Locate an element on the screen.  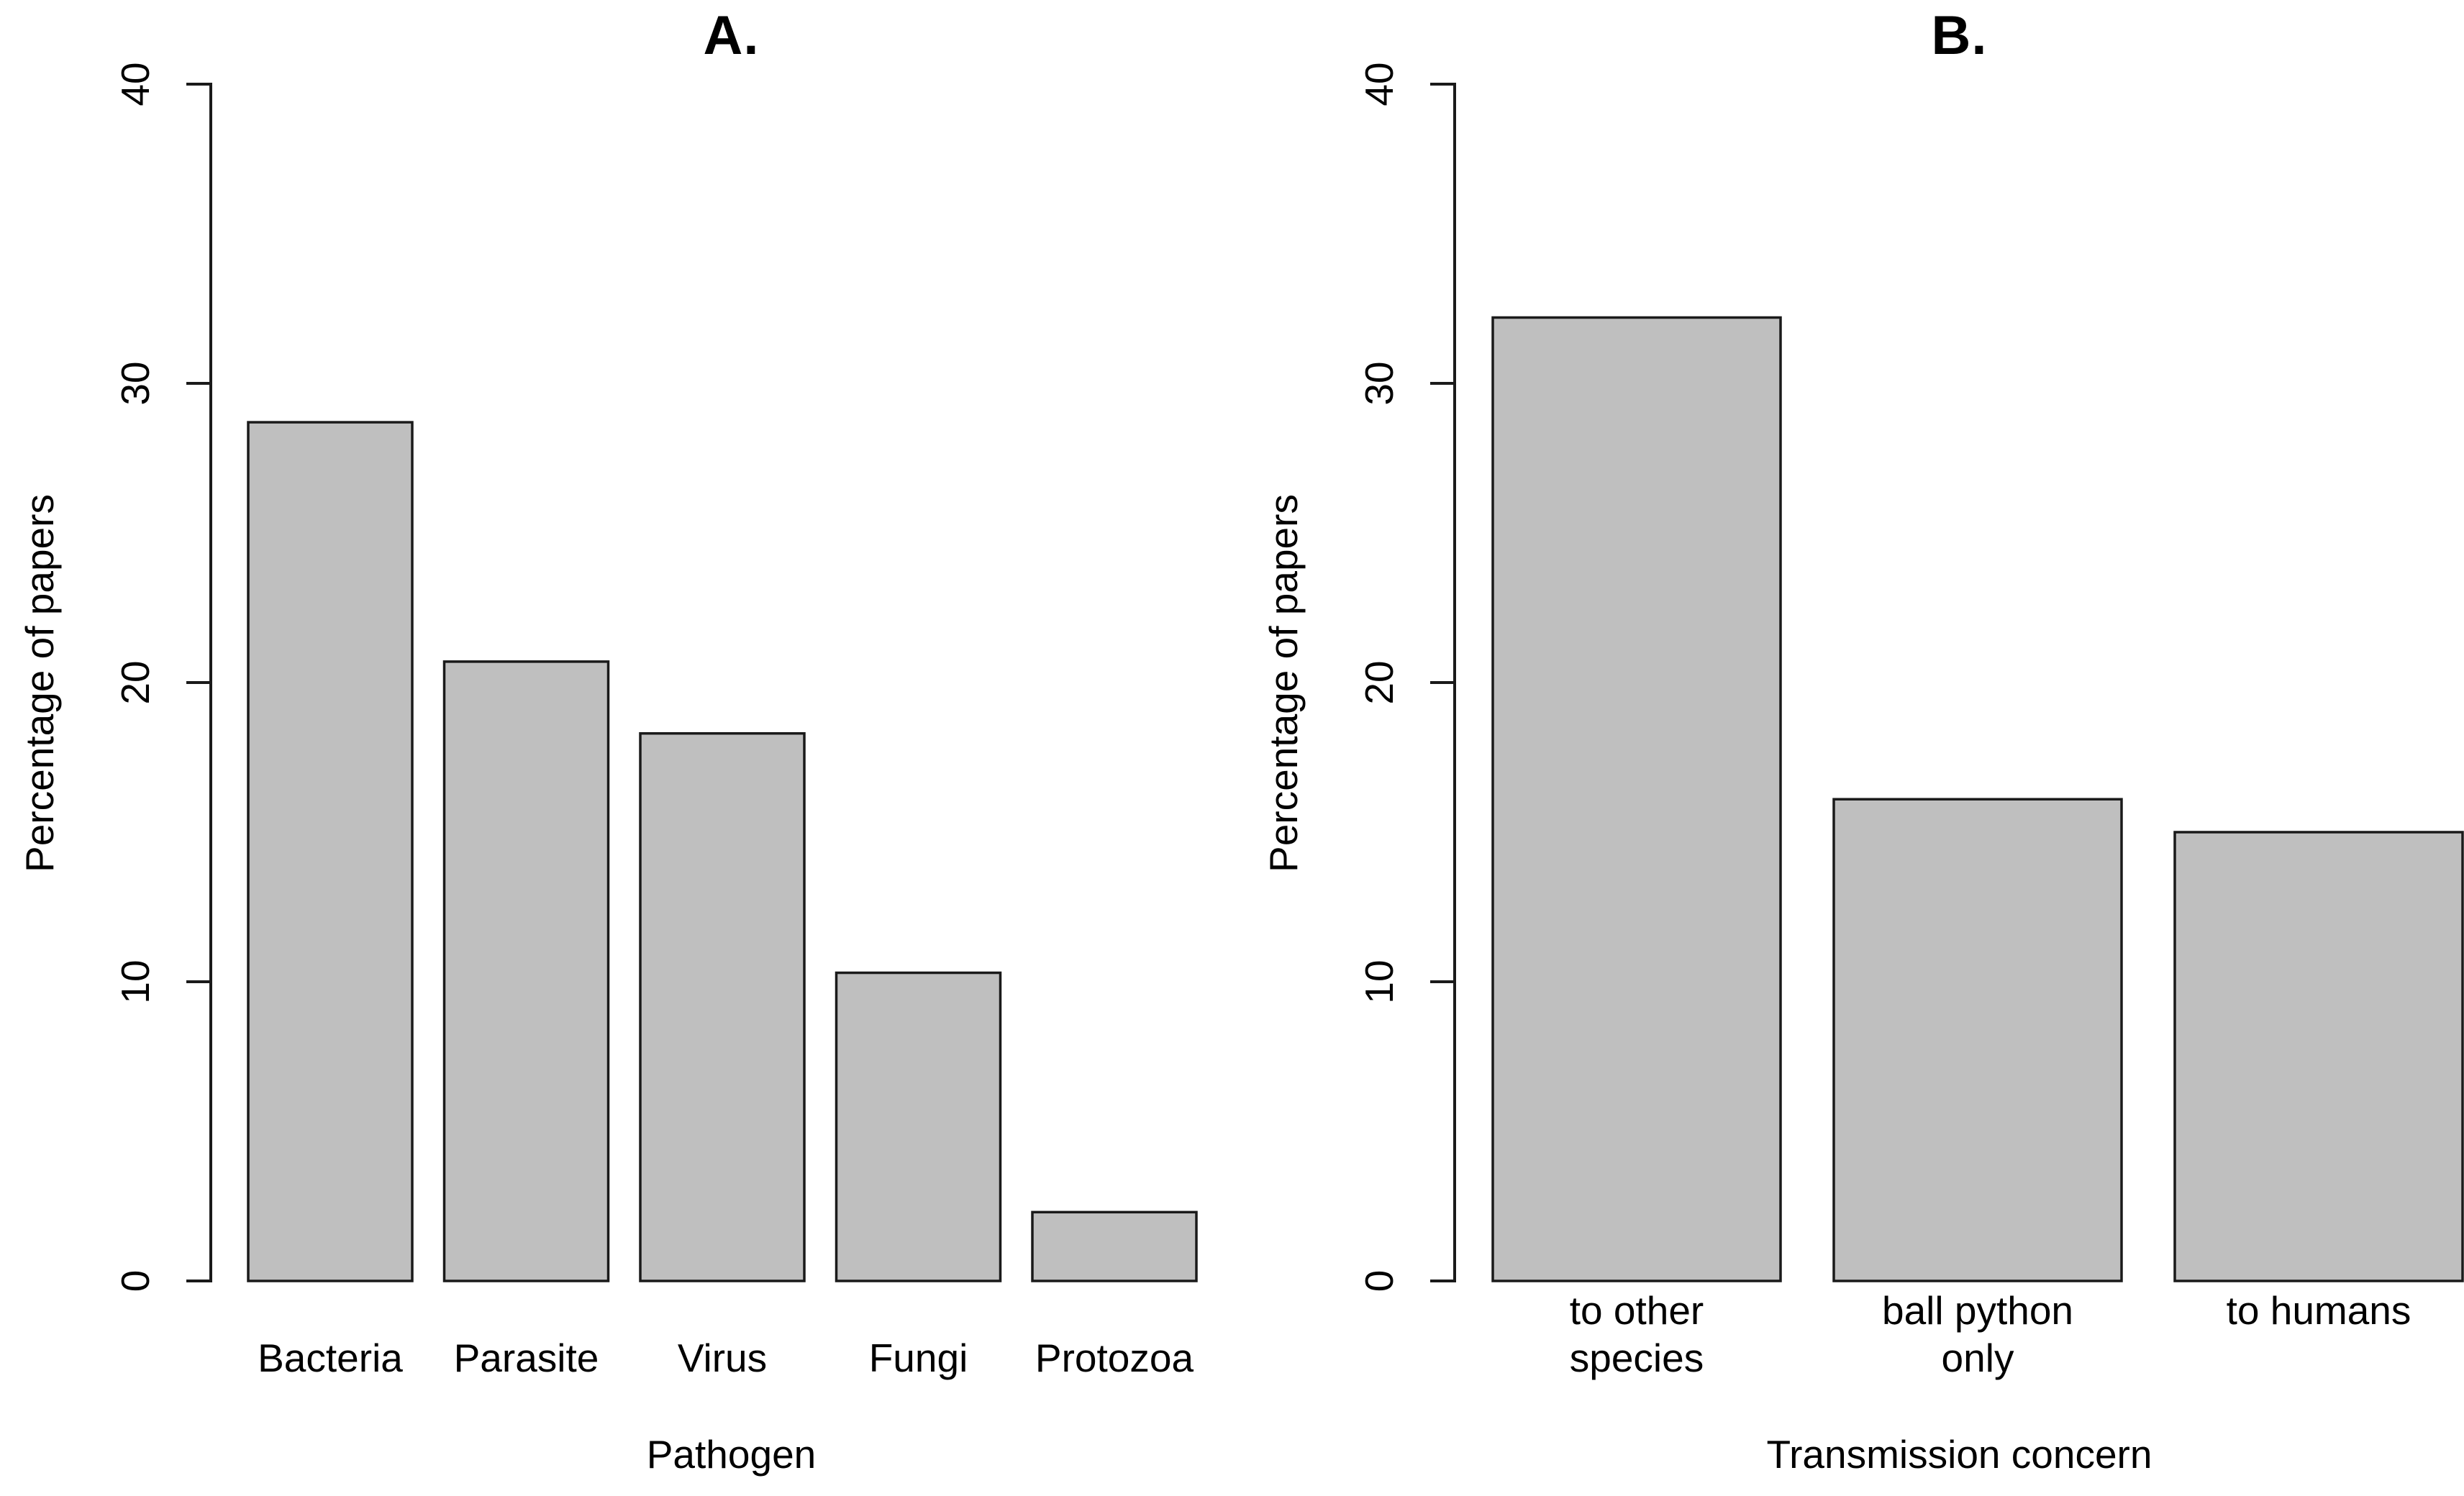
panel-b-tick-label-20: 20 is located at coordinates (1379, 682).